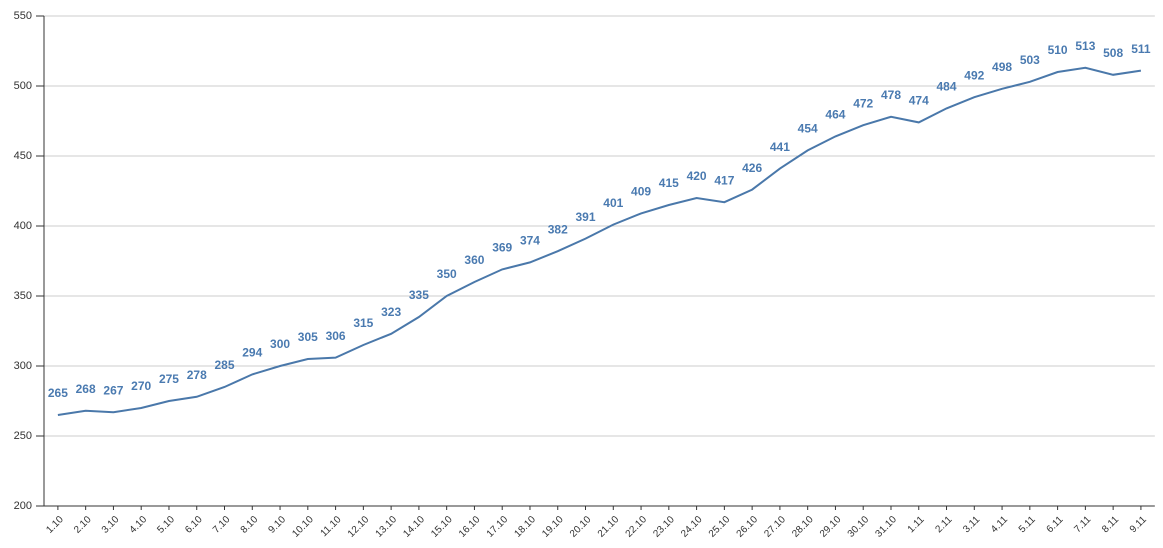 The height and width of the screenshot is (548, 1163). What do you see at coordinates (525, 527) in the screenshot?
I see `x-tick-label: 18.10` at bounding box center [525, 527].